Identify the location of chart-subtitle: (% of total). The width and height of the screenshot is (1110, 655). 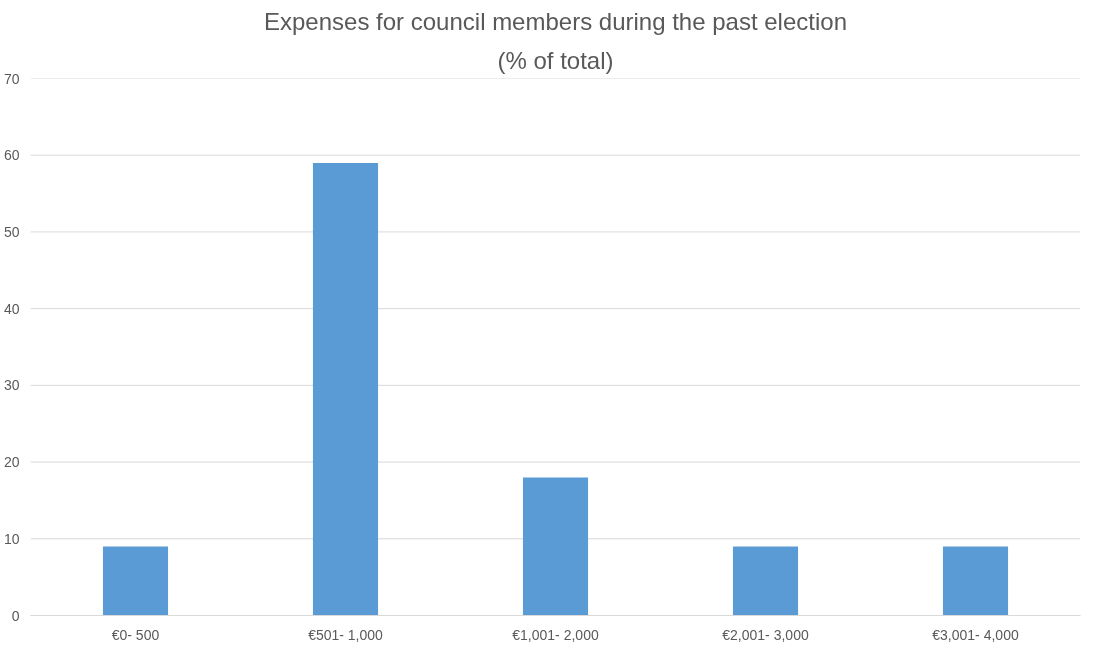
(555, 60).